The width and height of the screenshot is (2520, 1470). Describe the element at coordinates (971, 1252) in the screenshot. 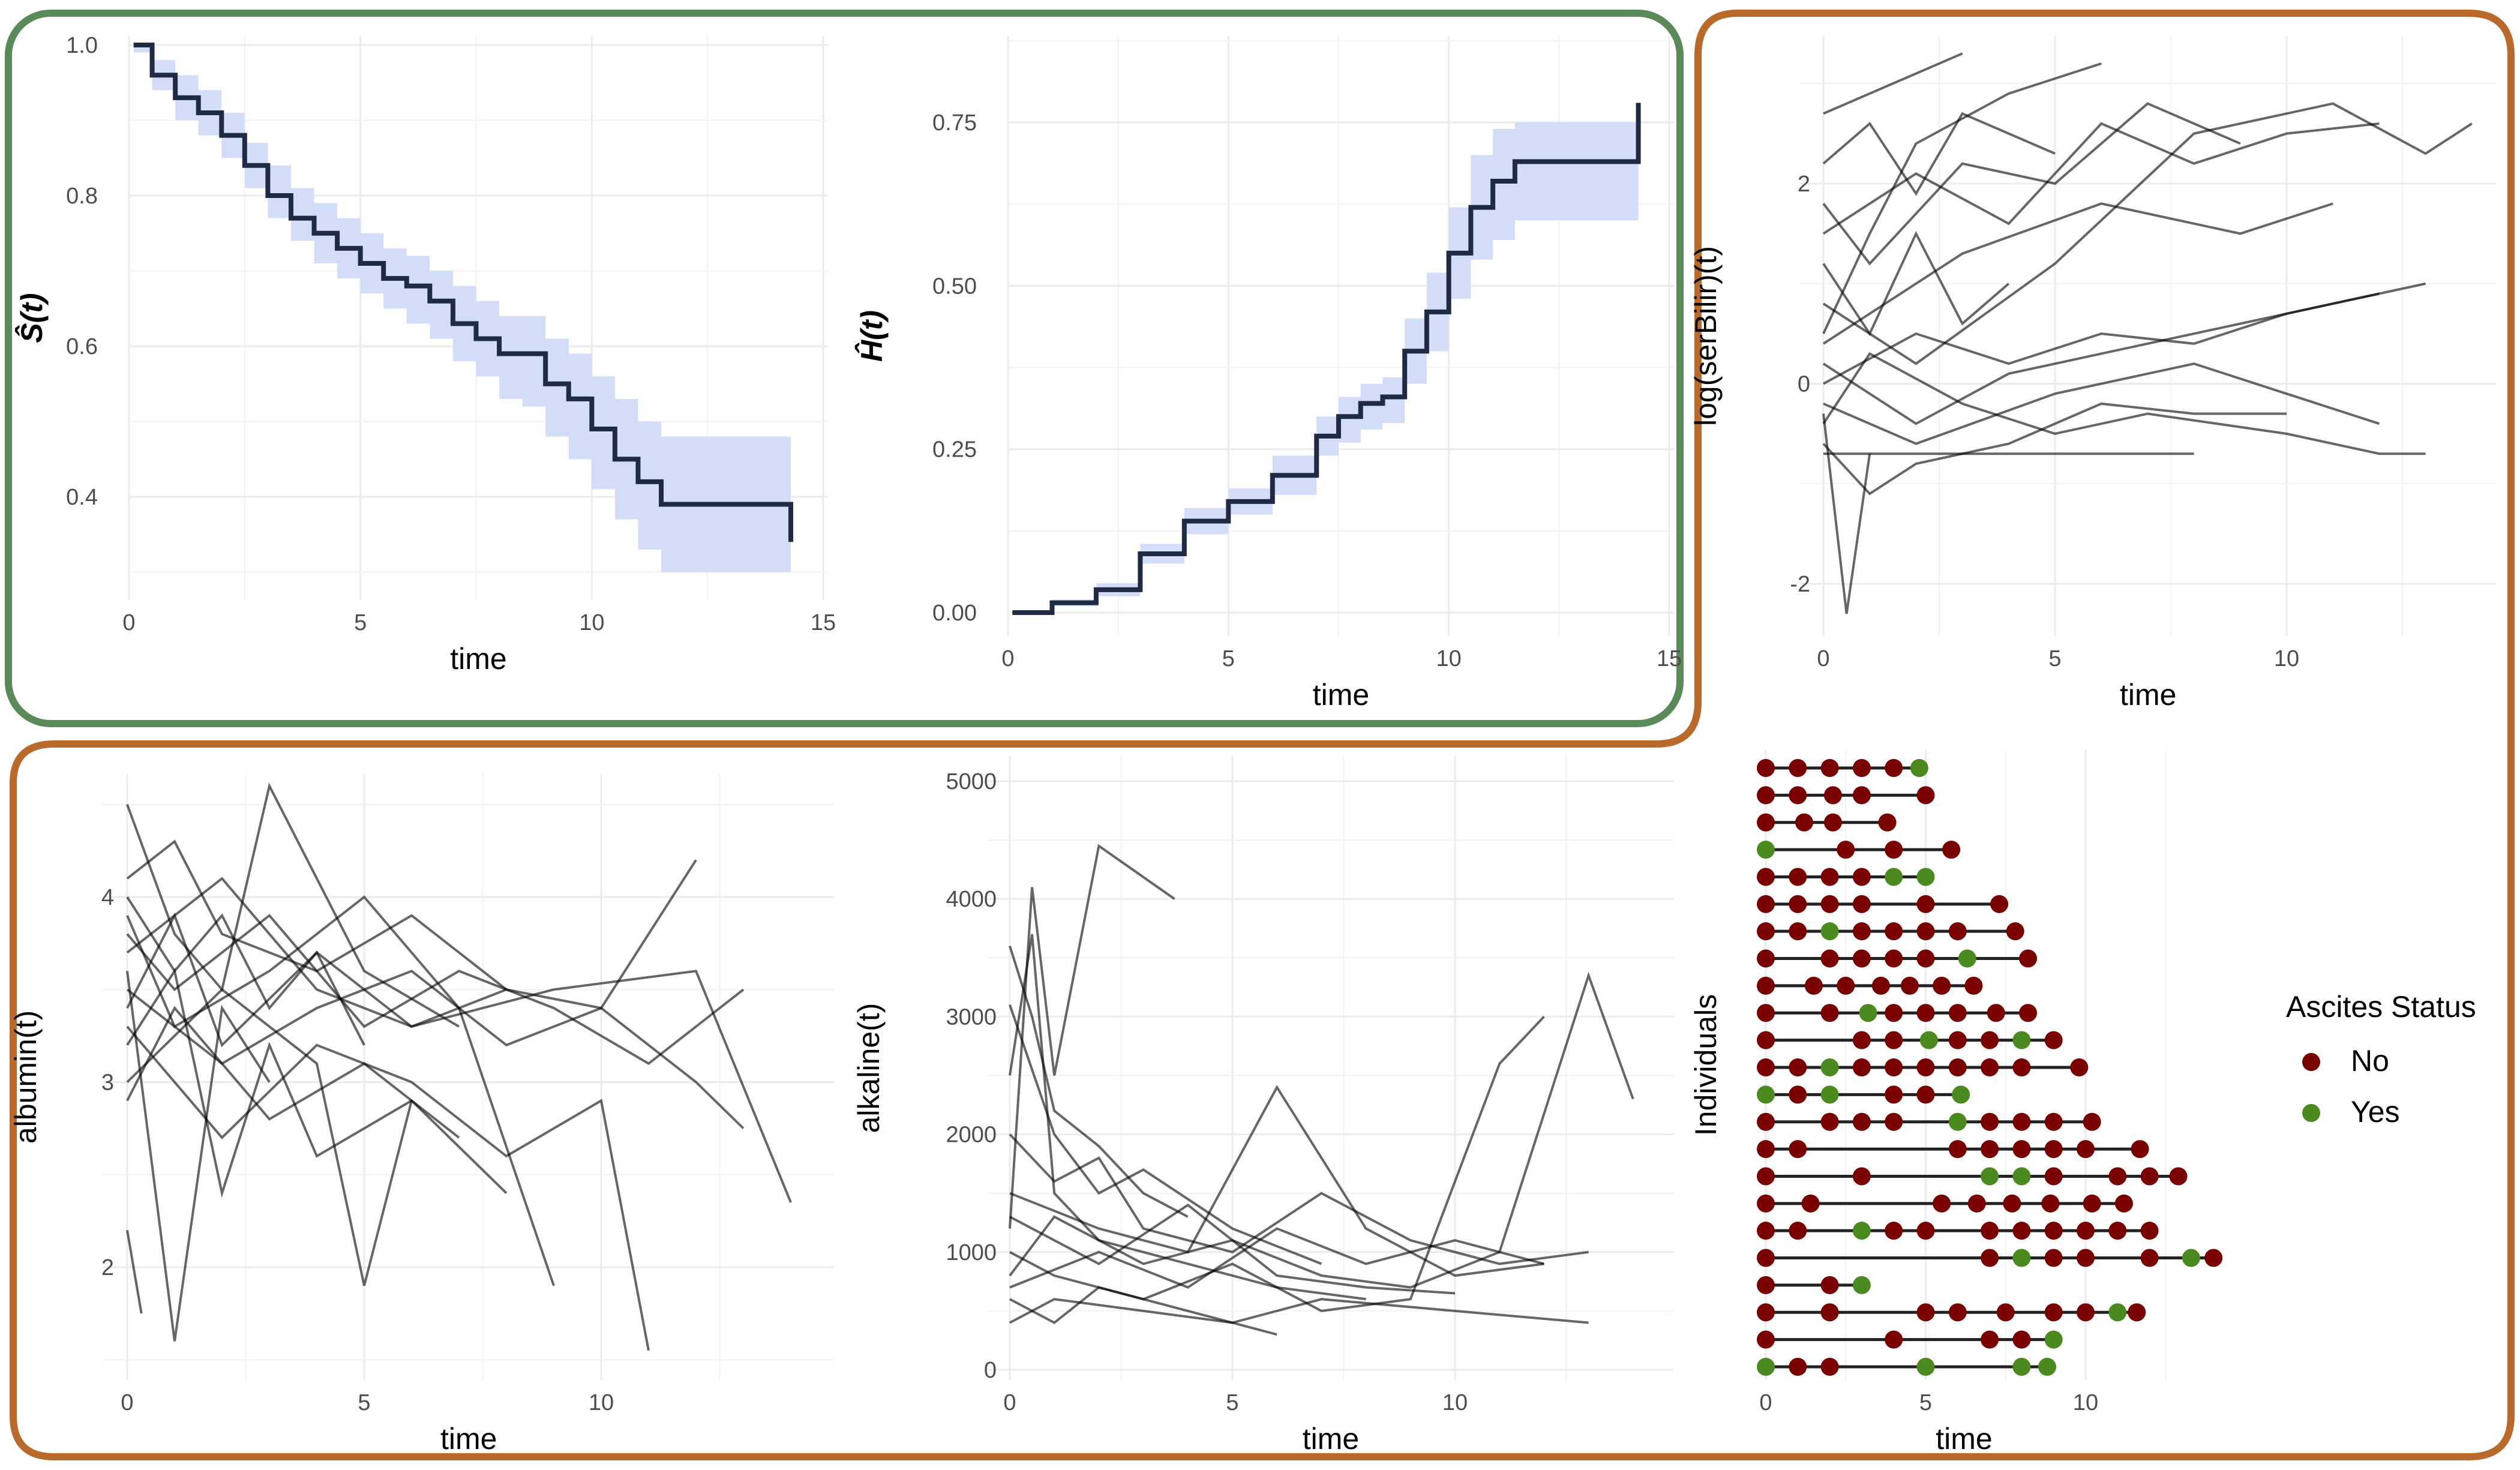

I see `y-tick-label: 1000` at that location.